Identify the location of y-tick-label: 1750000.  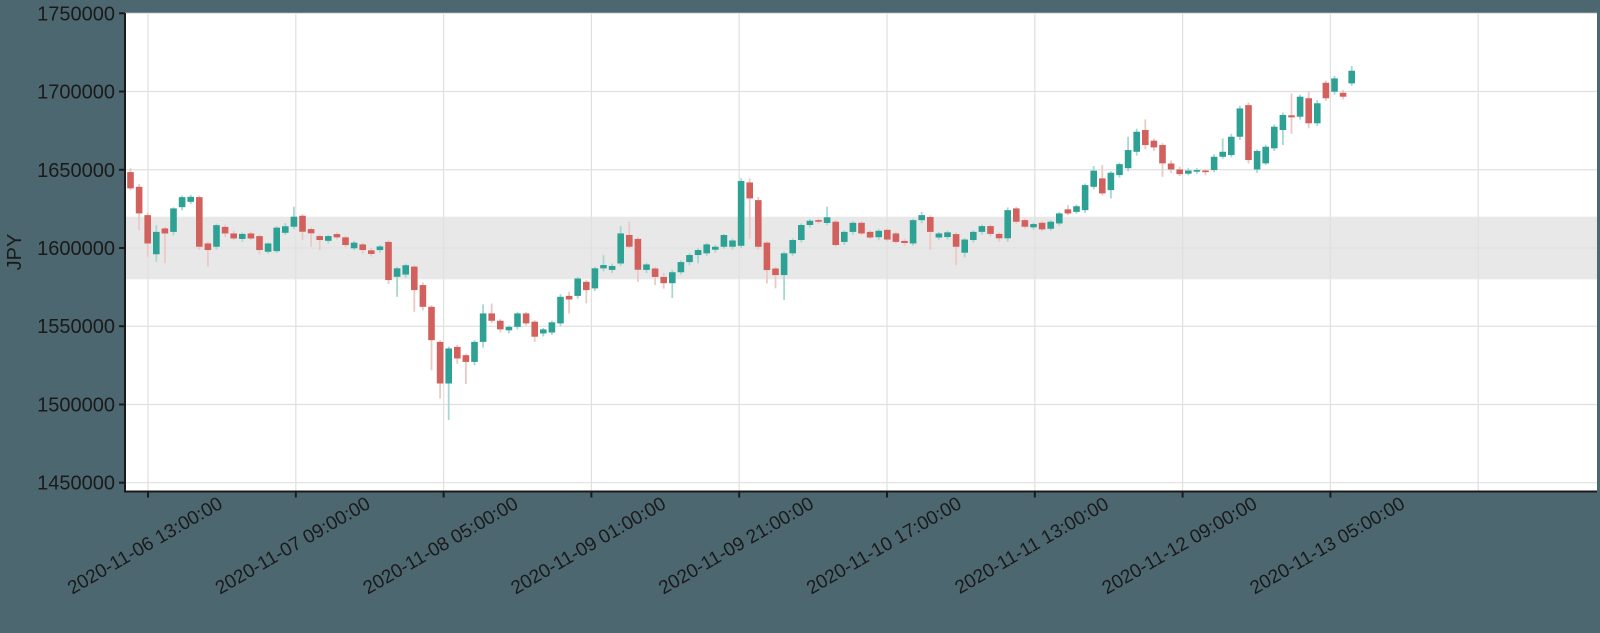
(76, 14).